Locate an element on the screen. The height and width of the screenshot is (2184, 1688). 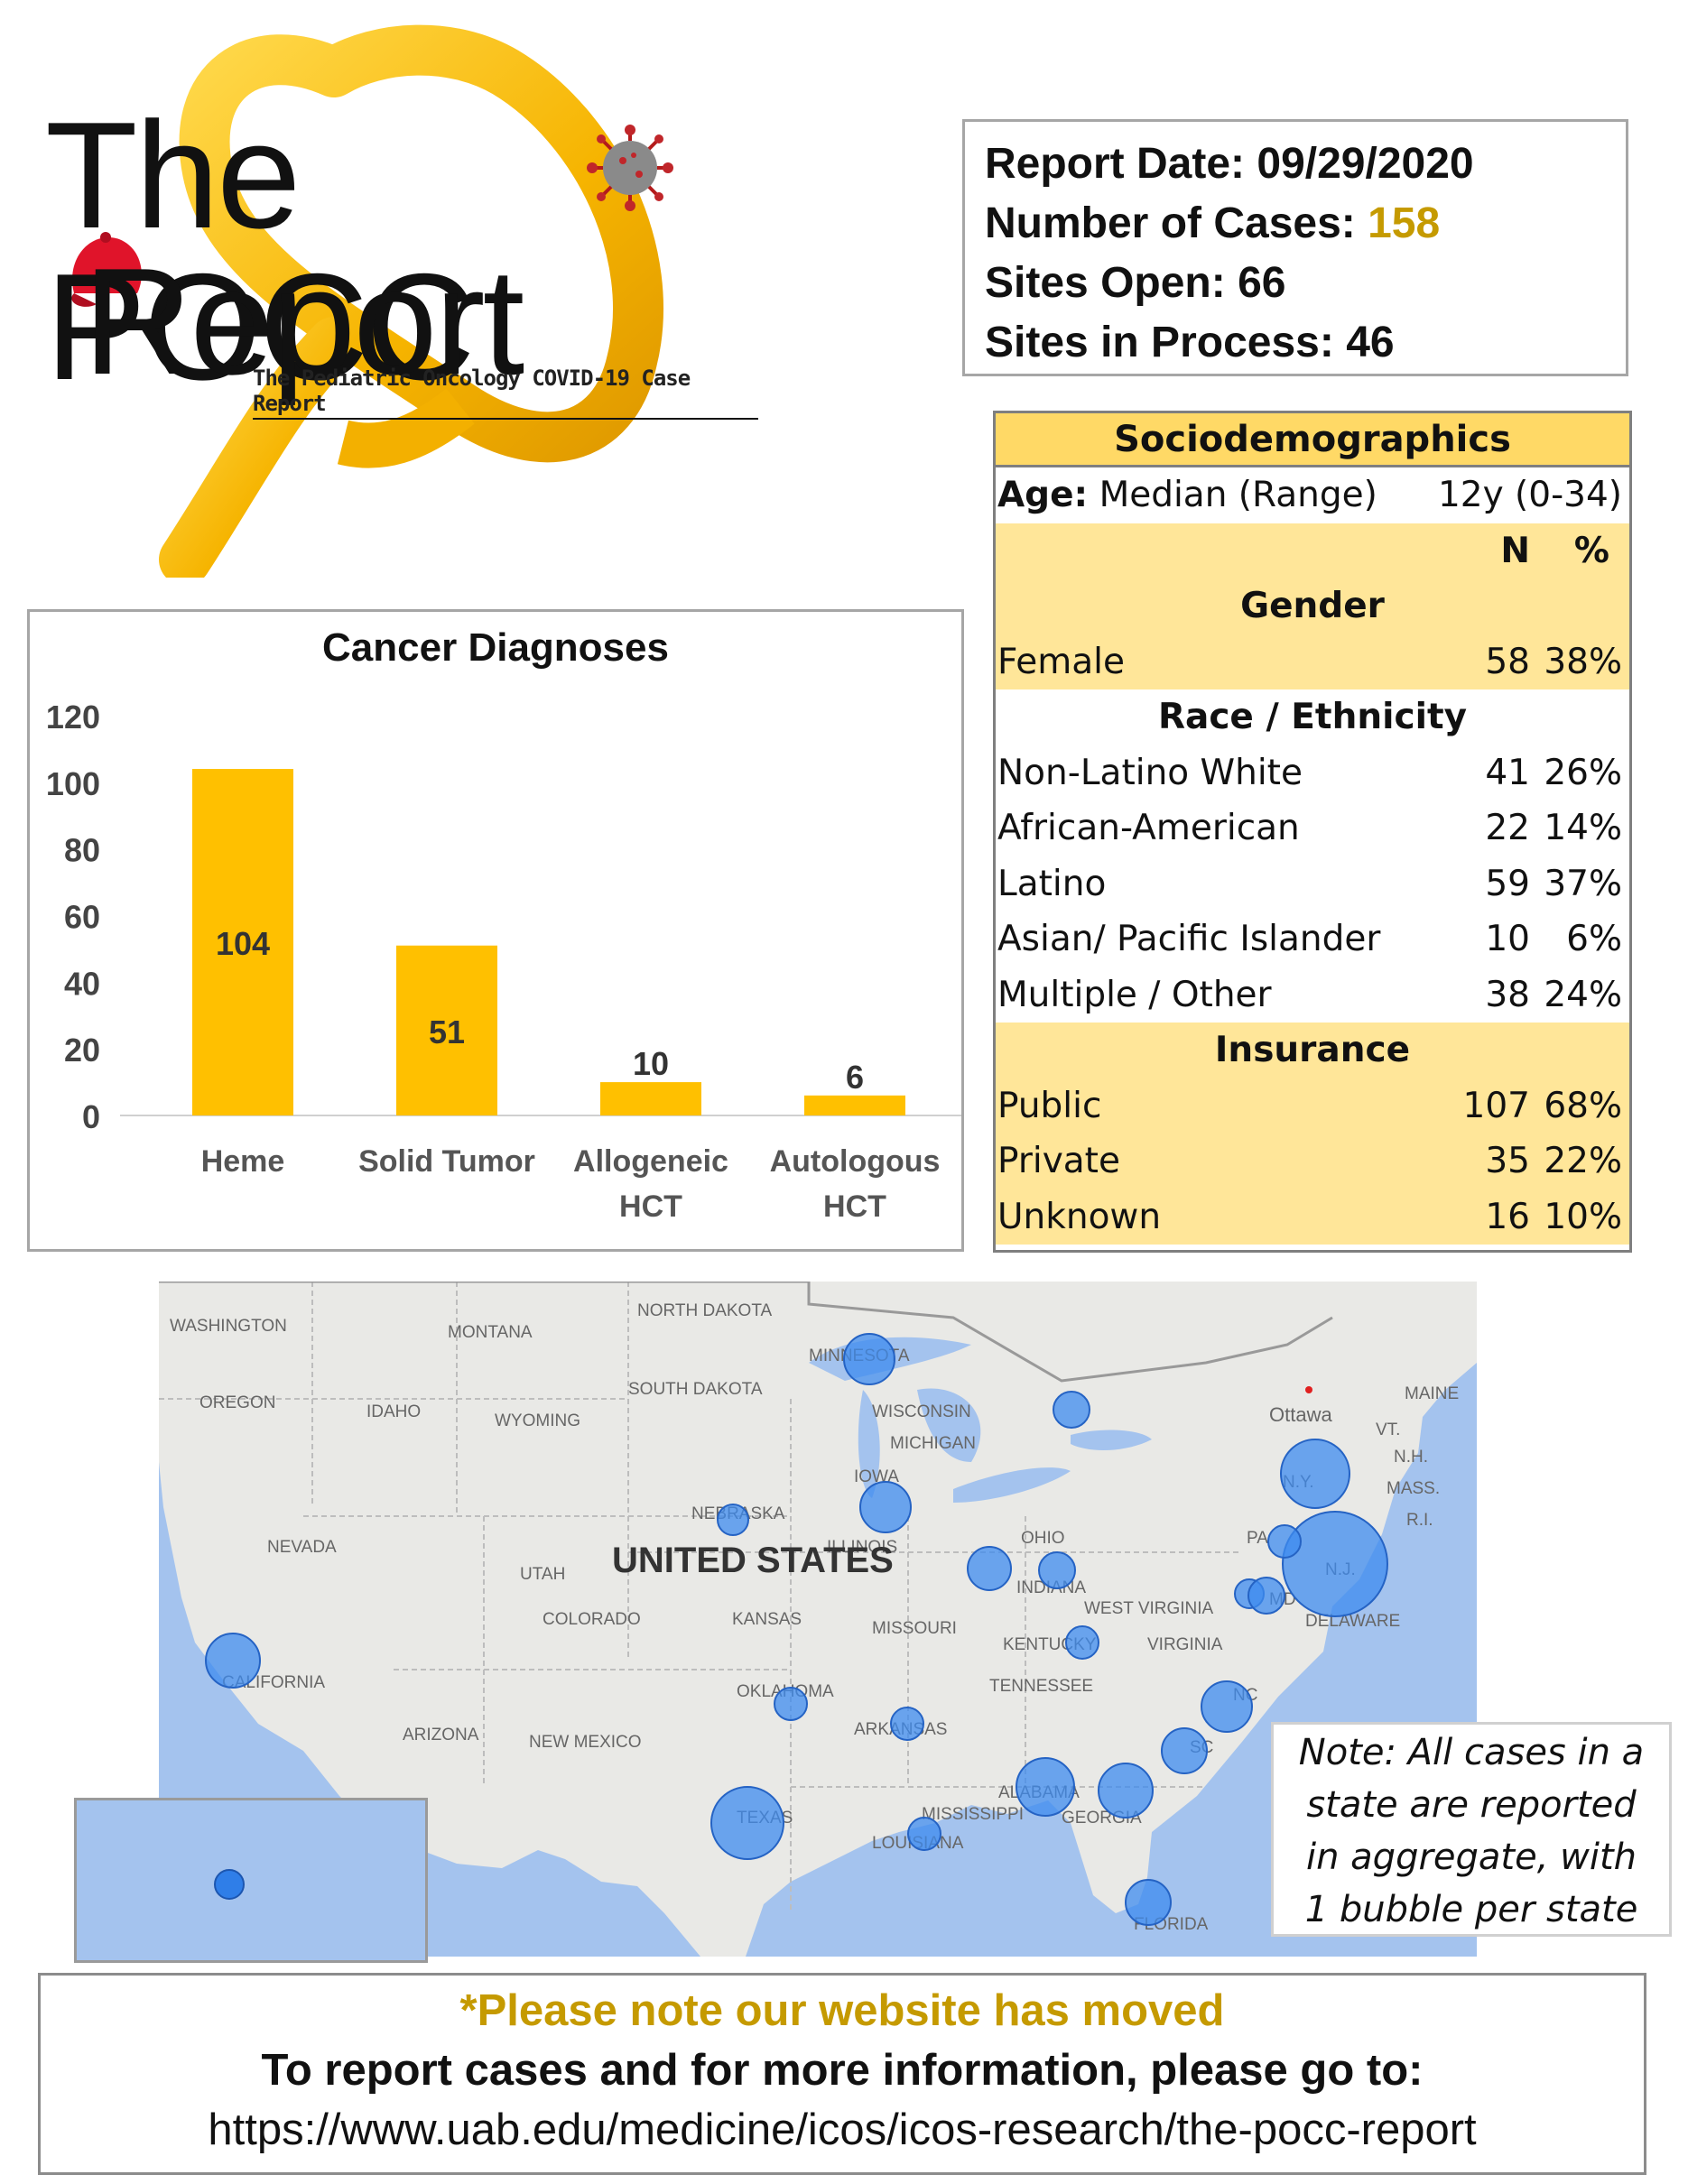
website-moved-notice: *Please note our website has moved is located at coordinates (842, 2010).